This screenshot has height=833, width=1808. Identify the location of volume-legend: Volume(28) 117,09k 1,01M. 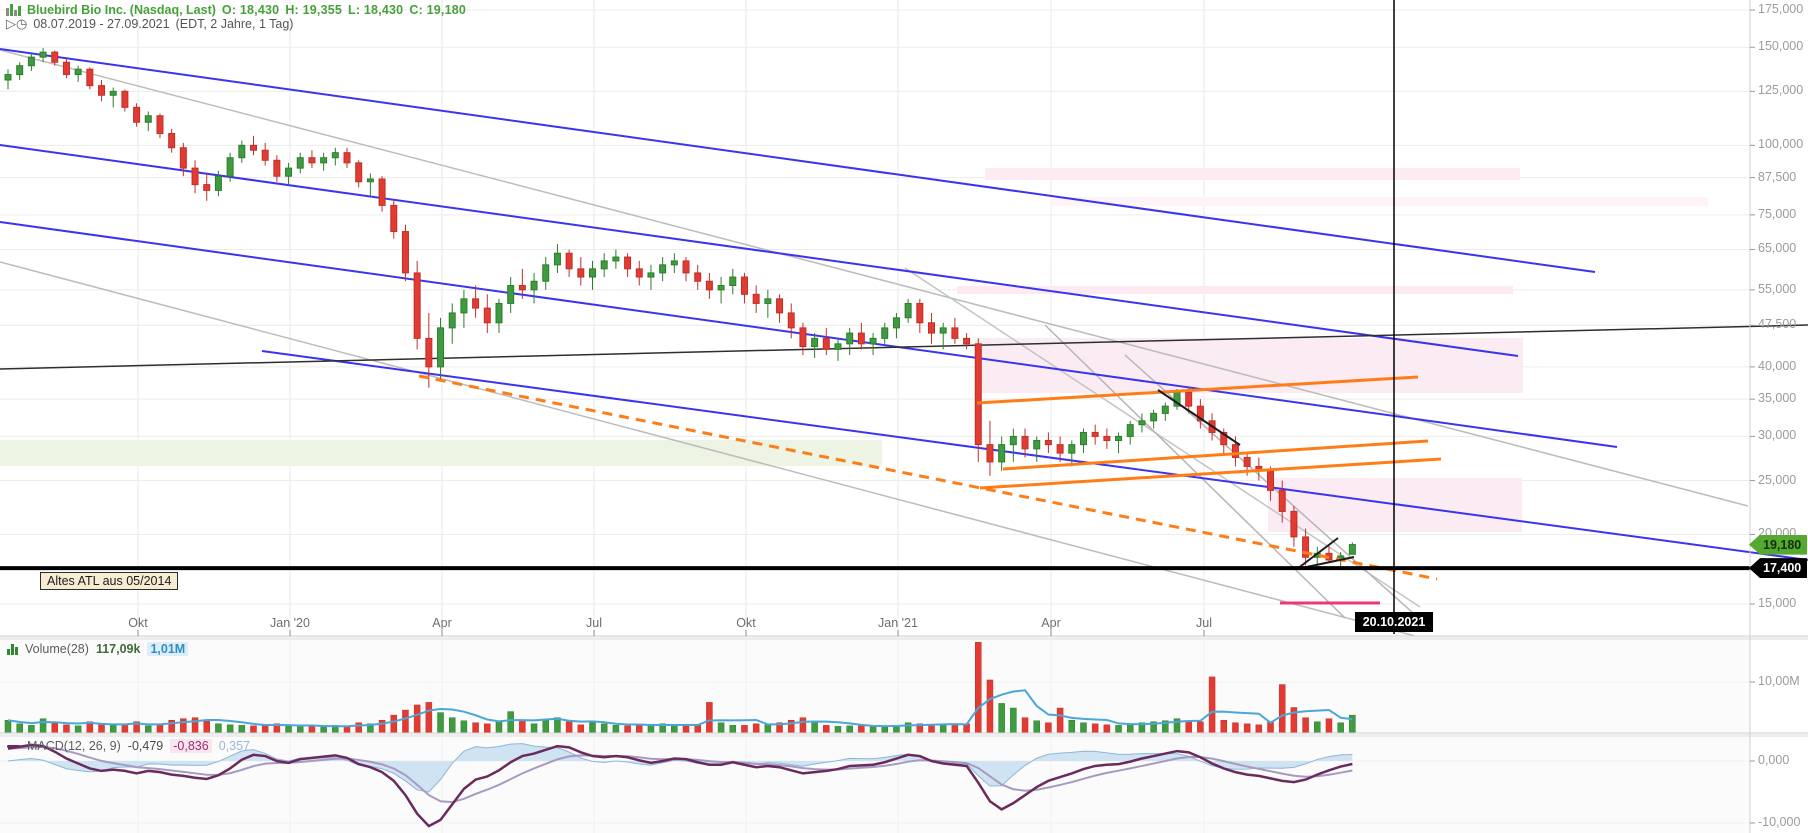
(98, 649).